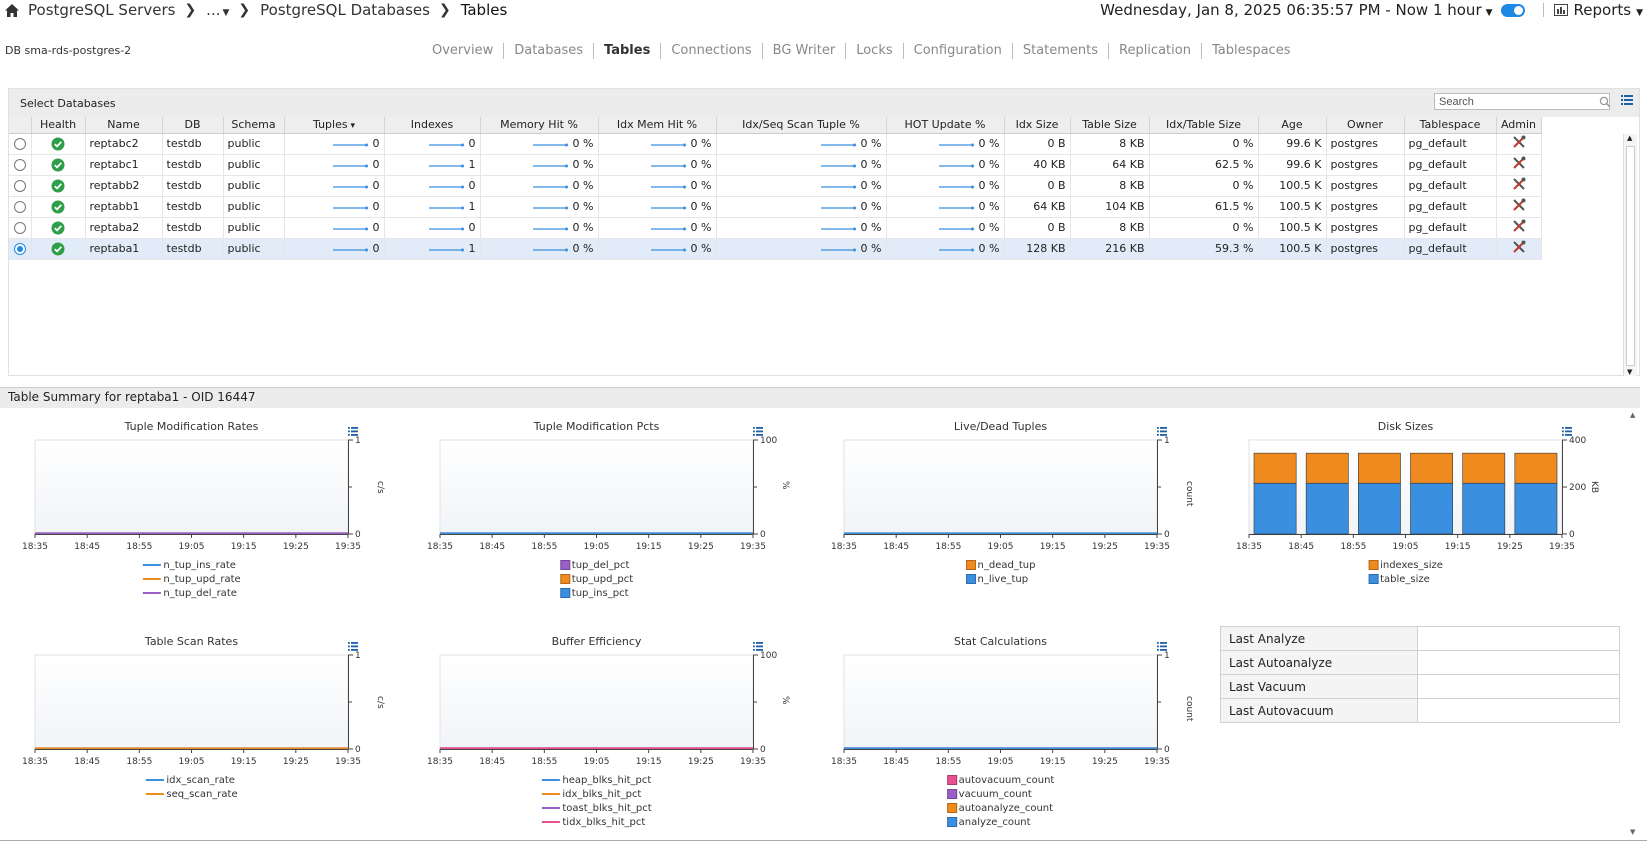  What do you see at coordinates (710, 51) in the screenshot?
I see `tab-connections: Connections` at bounding box center [710, 51].